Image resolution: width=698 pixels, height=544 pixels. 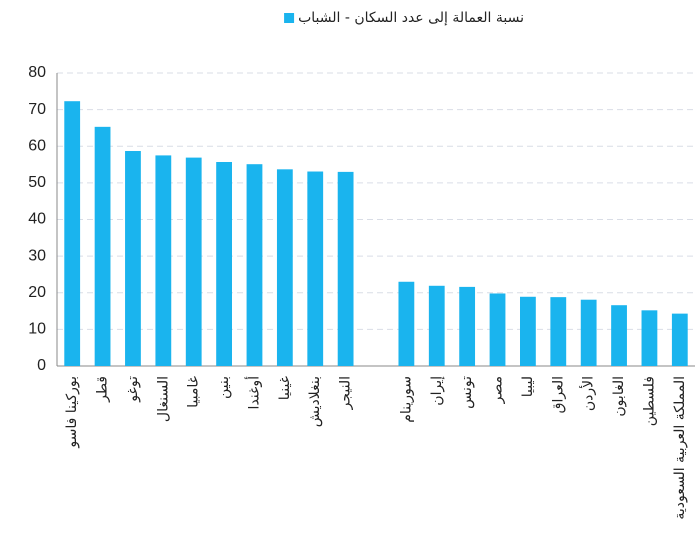 What do you see at coordinates (411, 18) in the screenshot?
I see `legend-label: نسبة العمالة إلى عدد السكان - الشباب` at bounding box center [411, 18].